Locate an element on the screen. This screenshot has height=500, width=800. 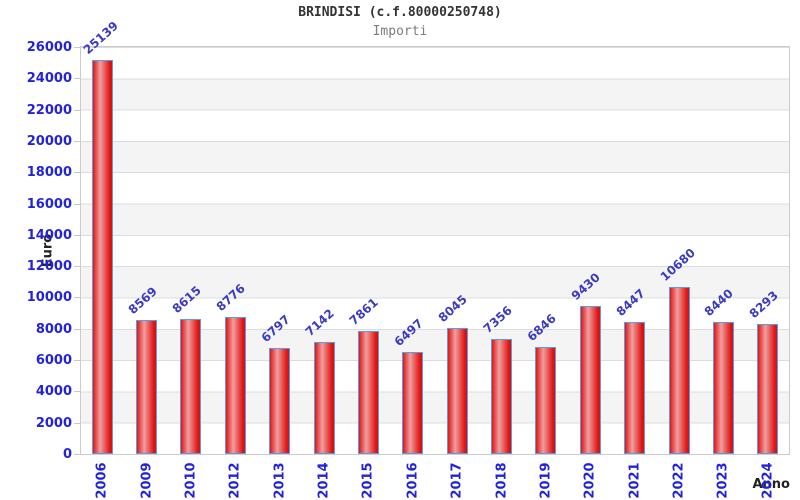
y-tick-label: 4000 is located at coordinates (53, 392).